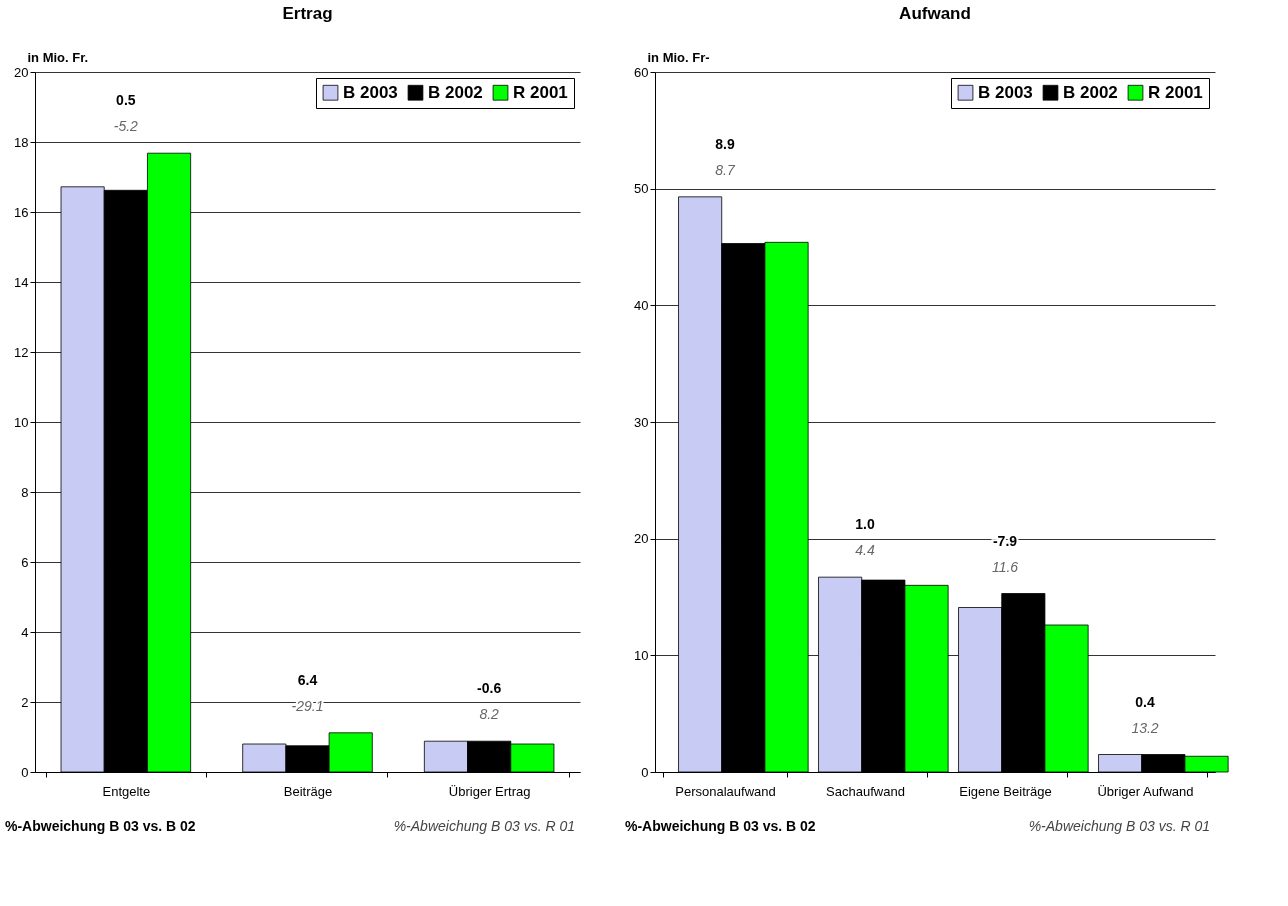  Describe the element at coordinates (1005, 566) in the screenshot. I see `annotation: 11.6` at that location.